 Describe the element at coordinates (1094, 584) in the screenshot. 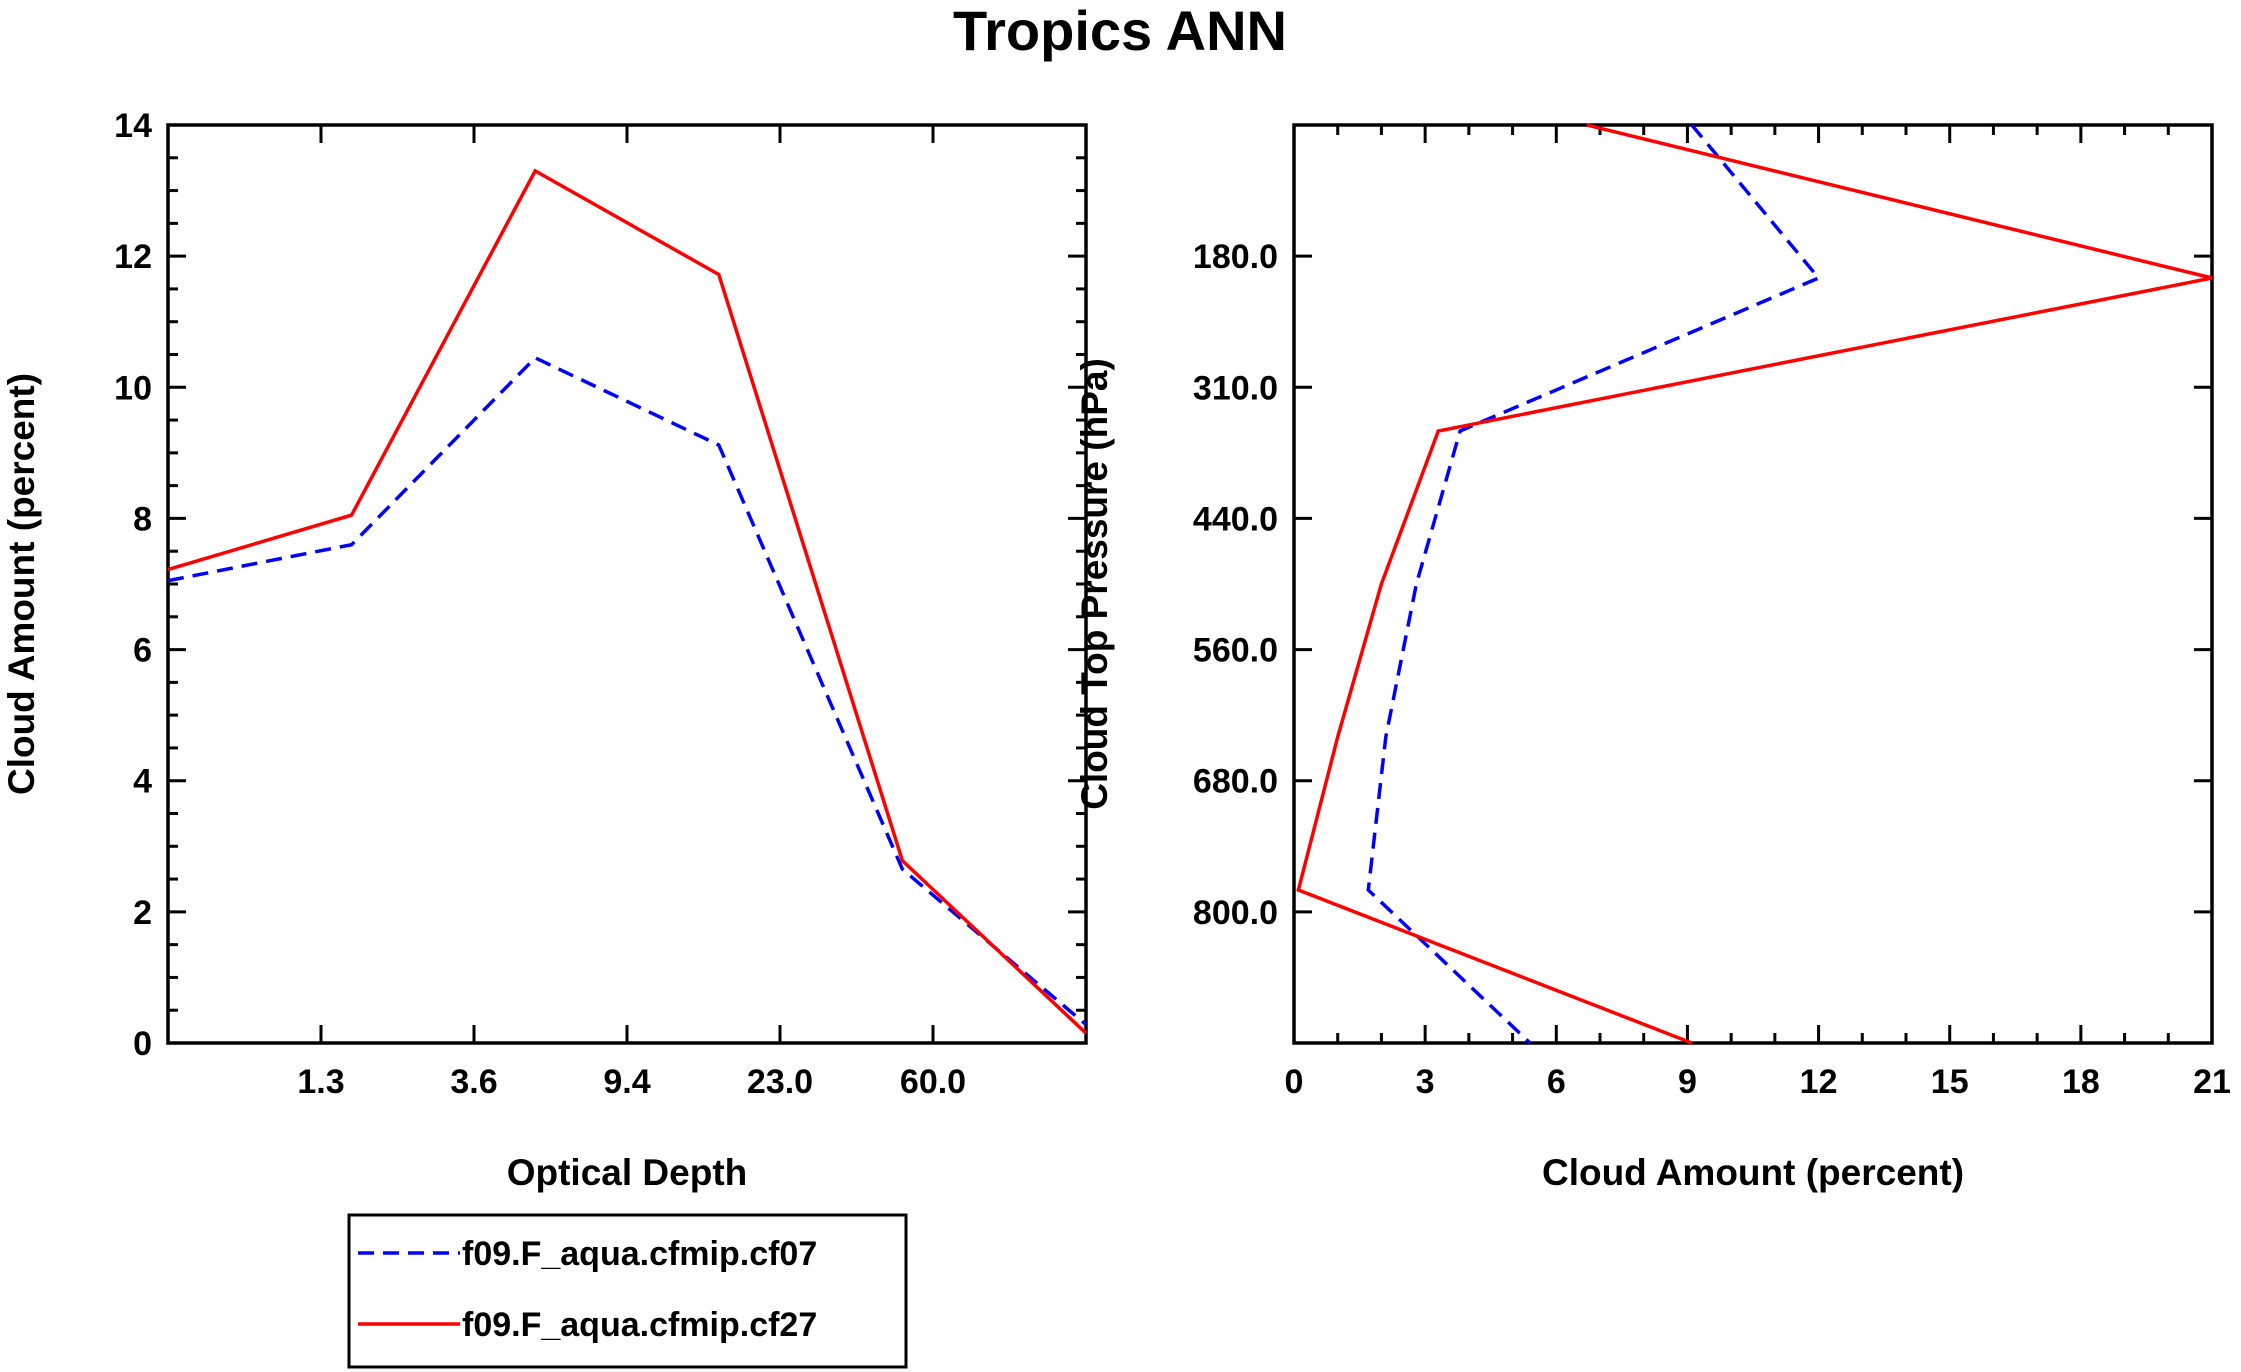

I see `right-y-axis-label: Cloud Top Pressure (hPa)` at that location.